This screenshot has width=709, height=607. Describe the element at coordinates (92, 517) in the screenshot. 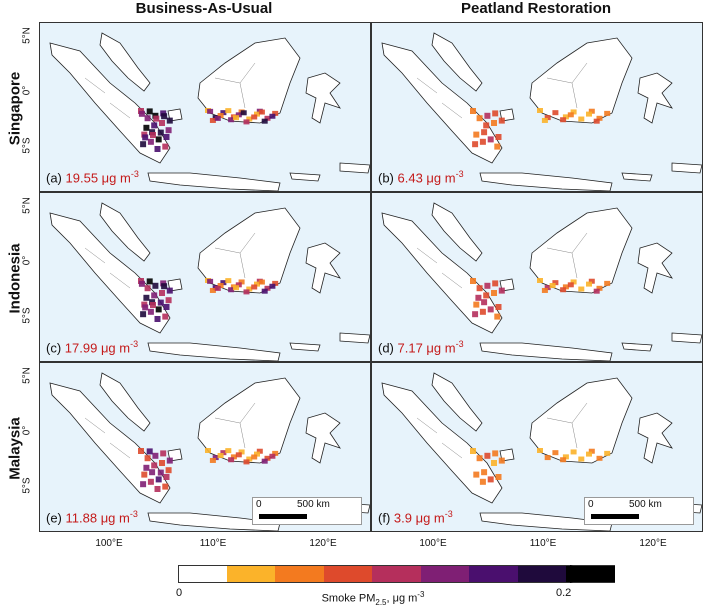

I see `panel-label: (e) 11.88 μg m-3` at that location.